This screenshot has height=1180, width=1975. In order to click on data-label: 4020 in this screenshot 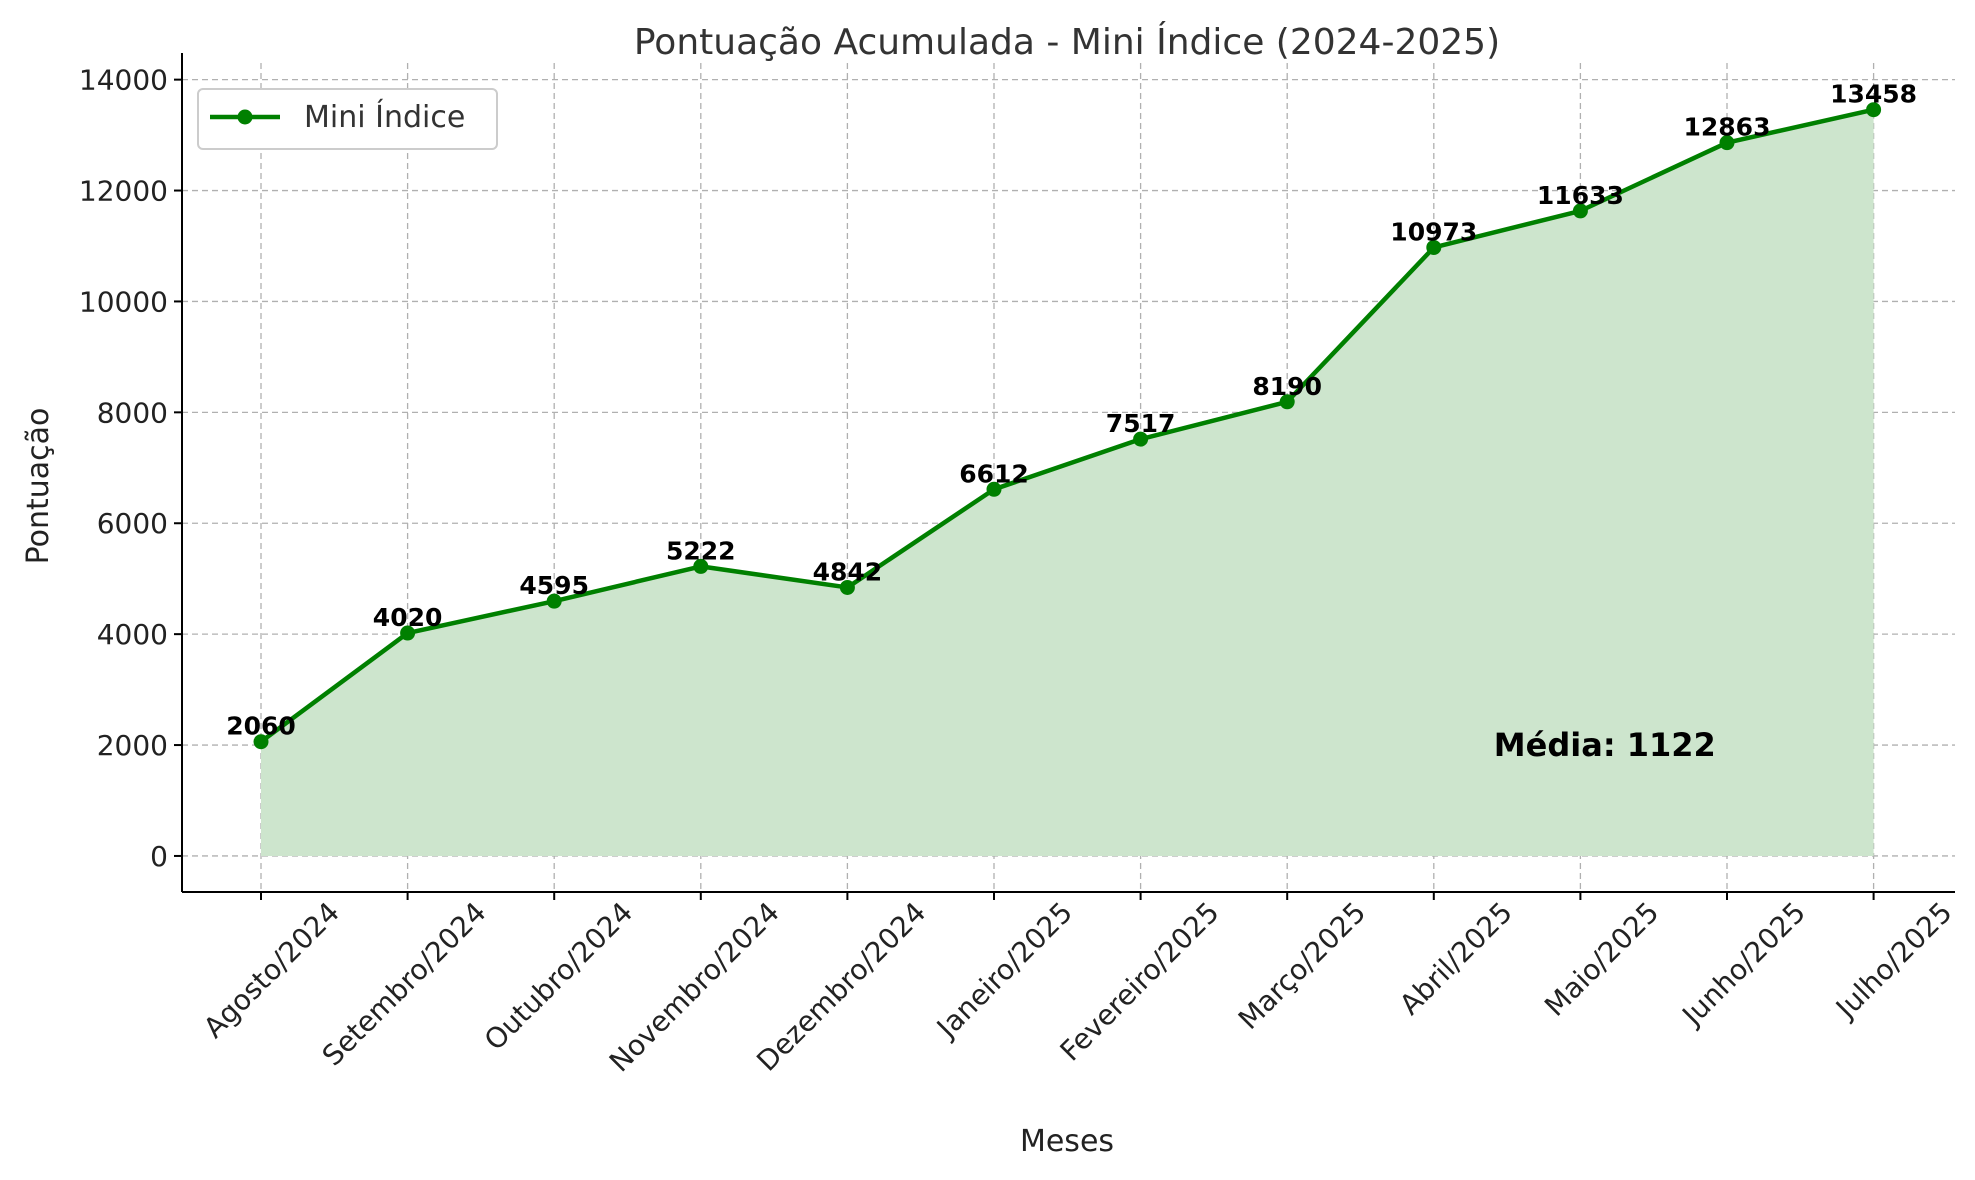, I will do `click(408, 617)`.